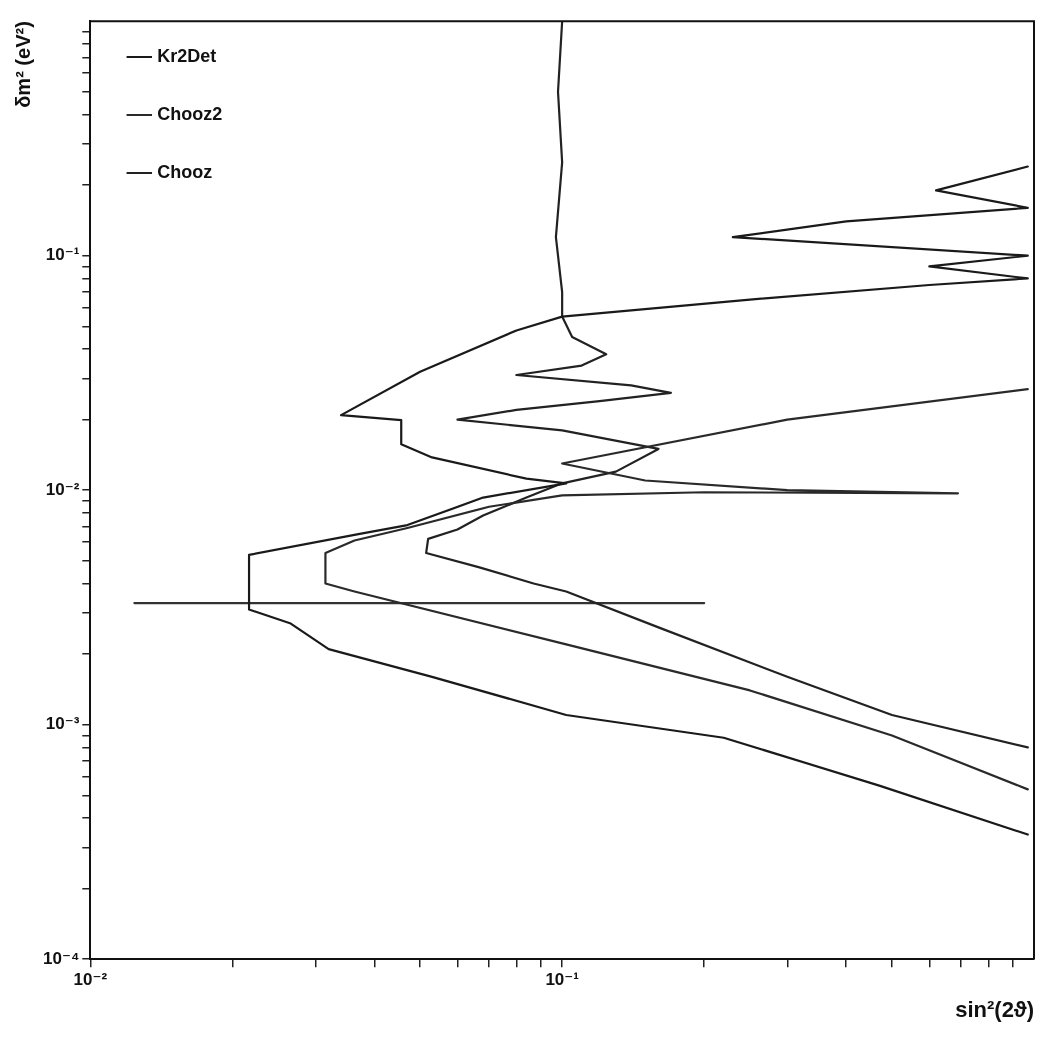 The width and height of the screenshot is (1046, 1038). What do you see at coordinates (994, 1009) in the screenshot?
I see `x-axis-title: sin²(2ϑ)` at bounding box center [994, 1009].